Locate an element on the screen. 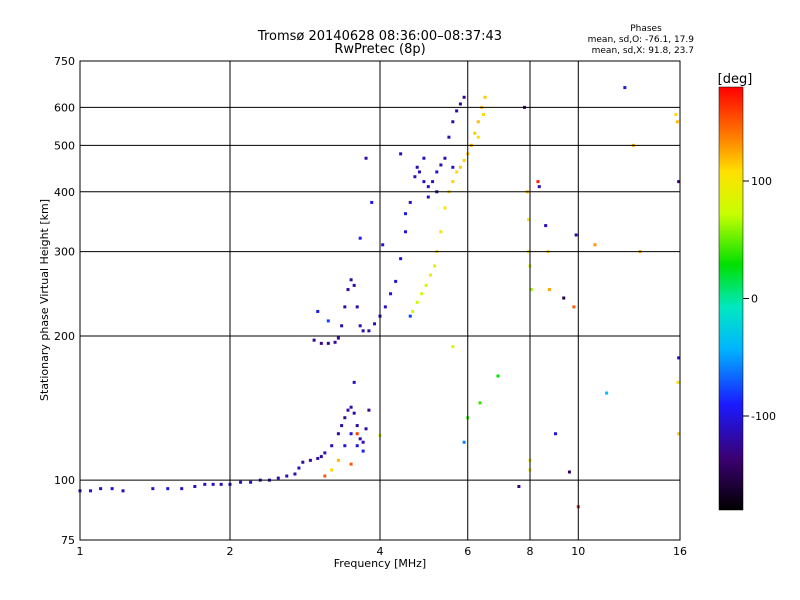  stats-heading: Phases is located at coordinates (646, 29).